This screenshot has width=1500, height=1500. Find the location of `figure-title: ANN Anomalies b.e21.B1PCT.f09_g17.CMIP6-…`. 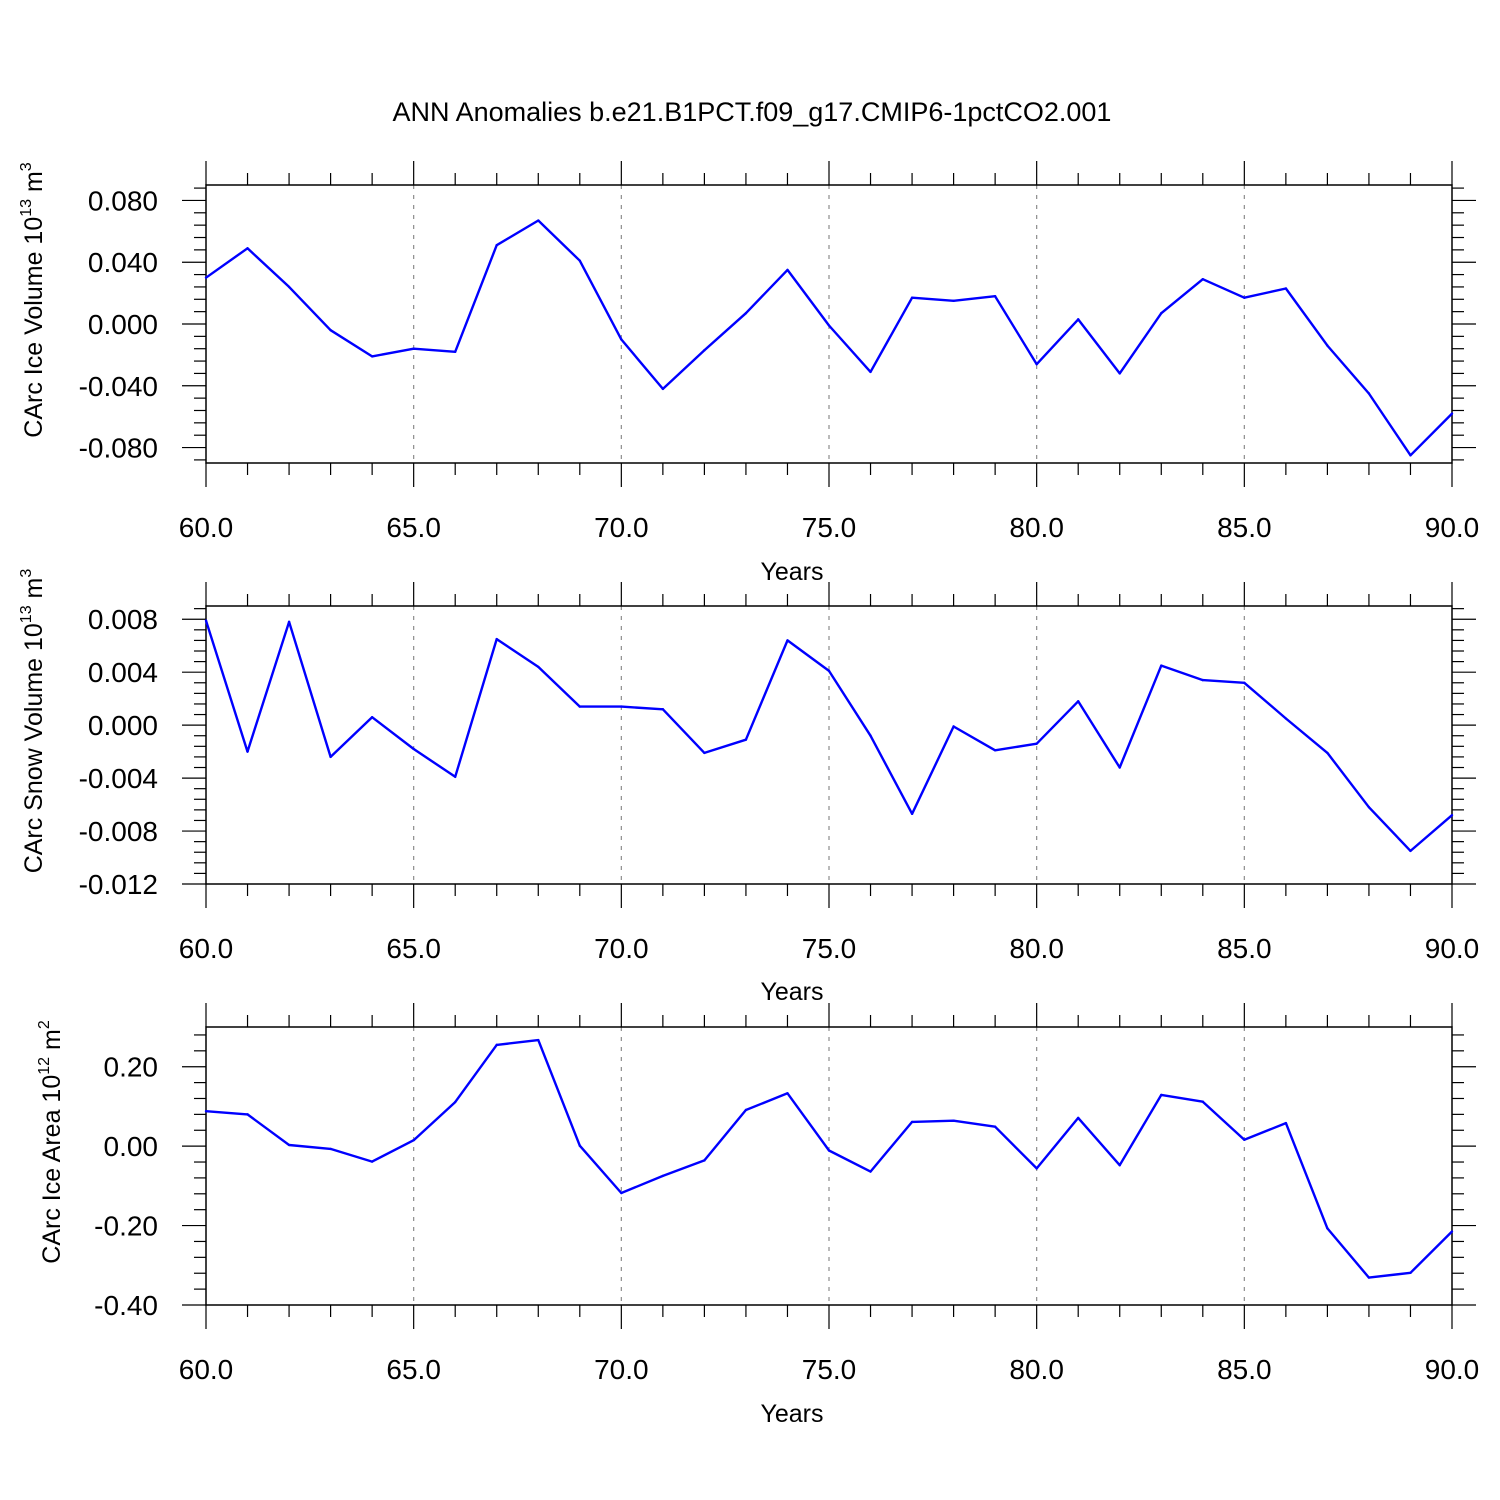

figure-title: ANN Anomalies b.e21.B1PCT.f09_g17.CMIP6-… is located at coordinates (752, 112).